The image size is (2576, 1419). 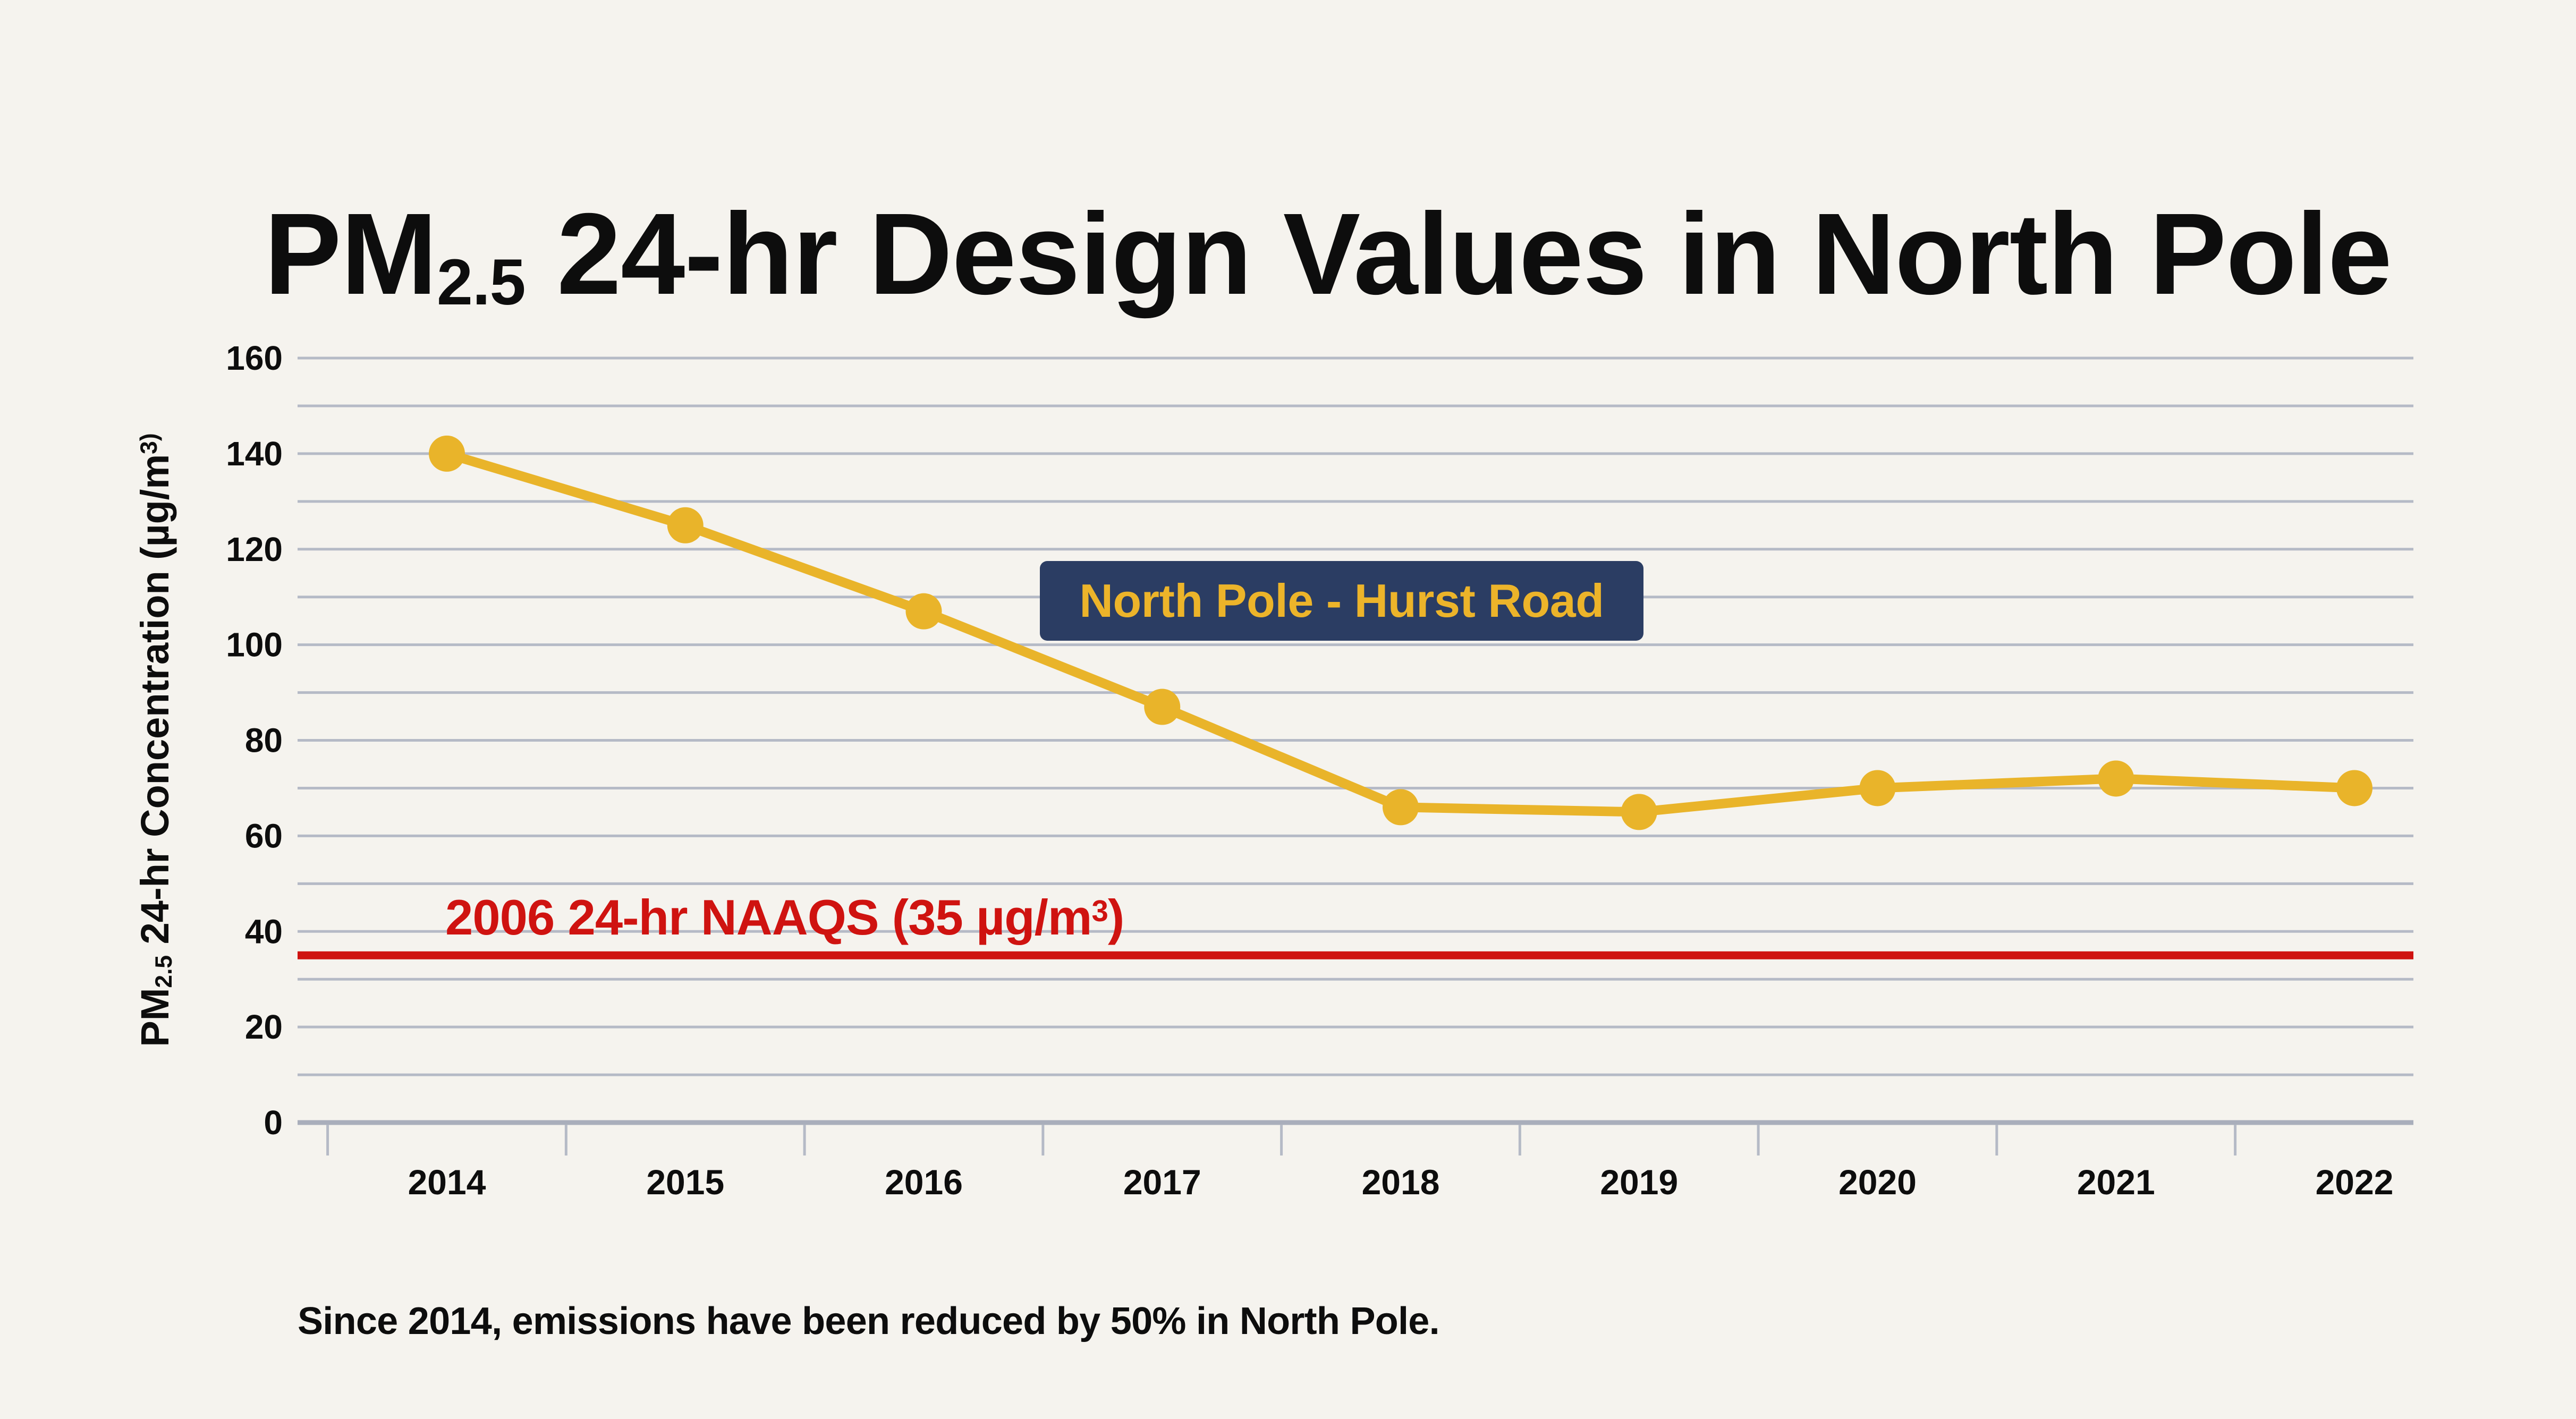 What do you see at coordinates (255, 454) in the screenshot?
I see `y-tick-label: 140` at bounding box center [255, 454].